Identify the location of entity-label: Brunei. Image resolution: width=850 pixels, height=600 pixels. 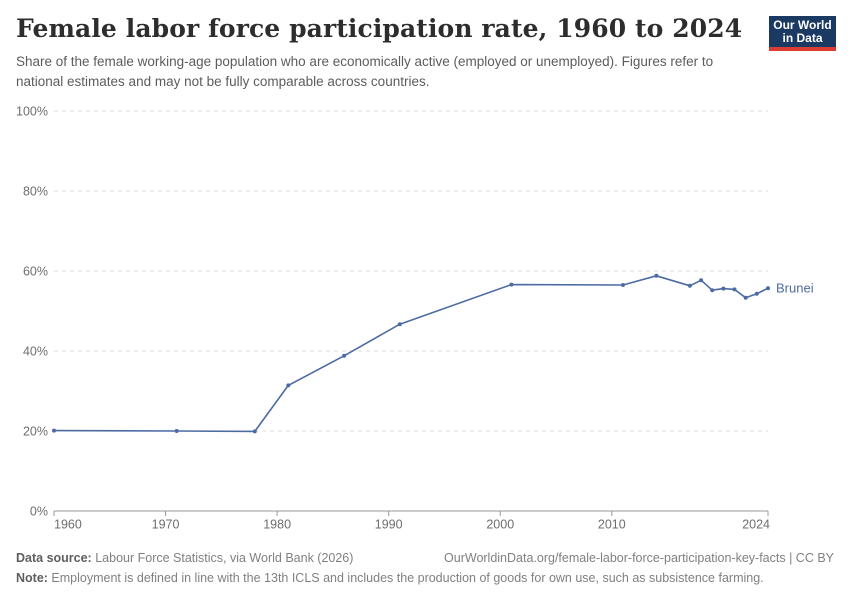
(795, 288).